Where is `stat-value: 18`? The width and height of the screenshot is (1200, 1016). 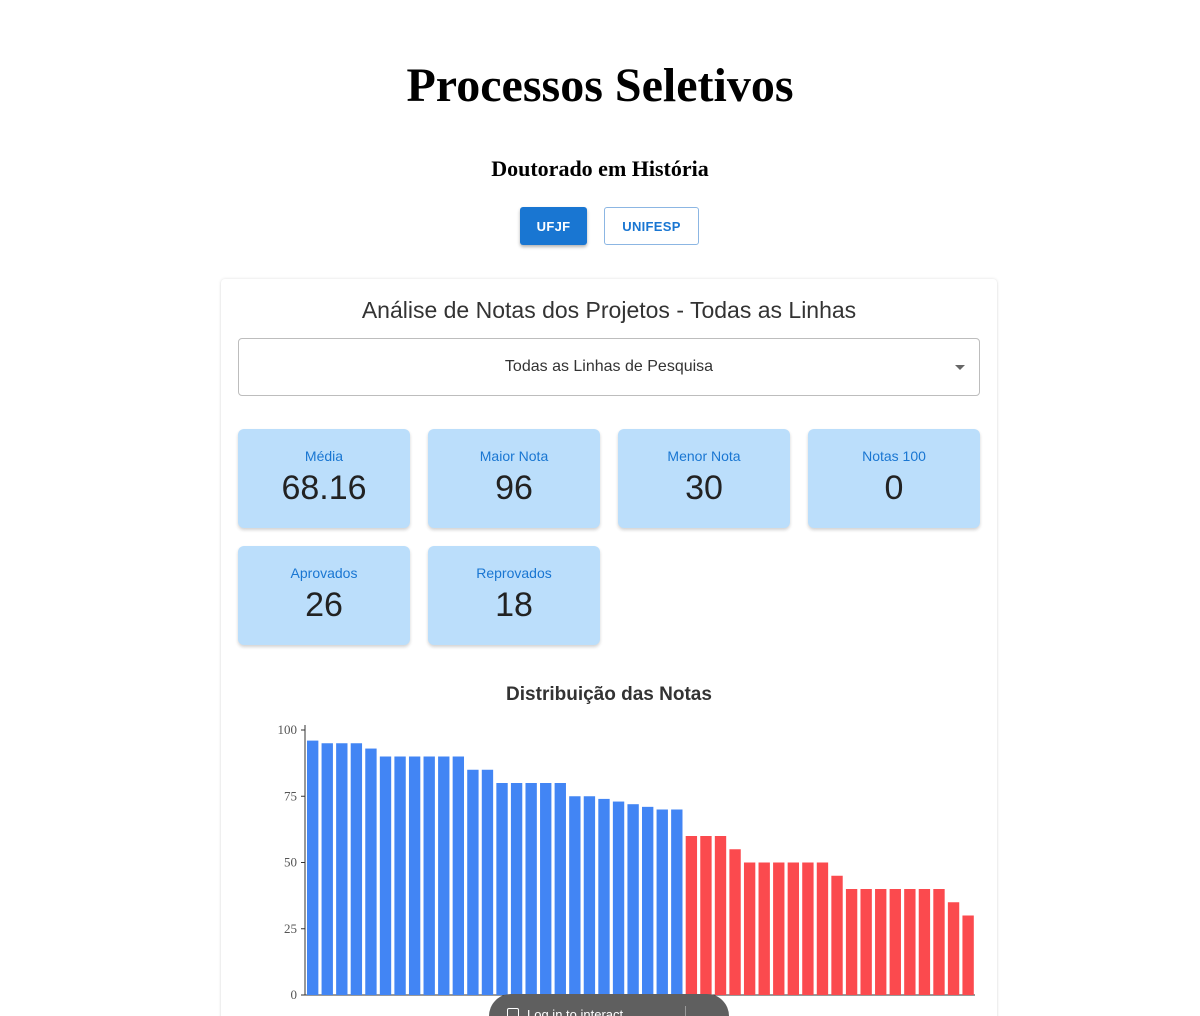 stat-value: 18 is located at coordinates (514, 605).